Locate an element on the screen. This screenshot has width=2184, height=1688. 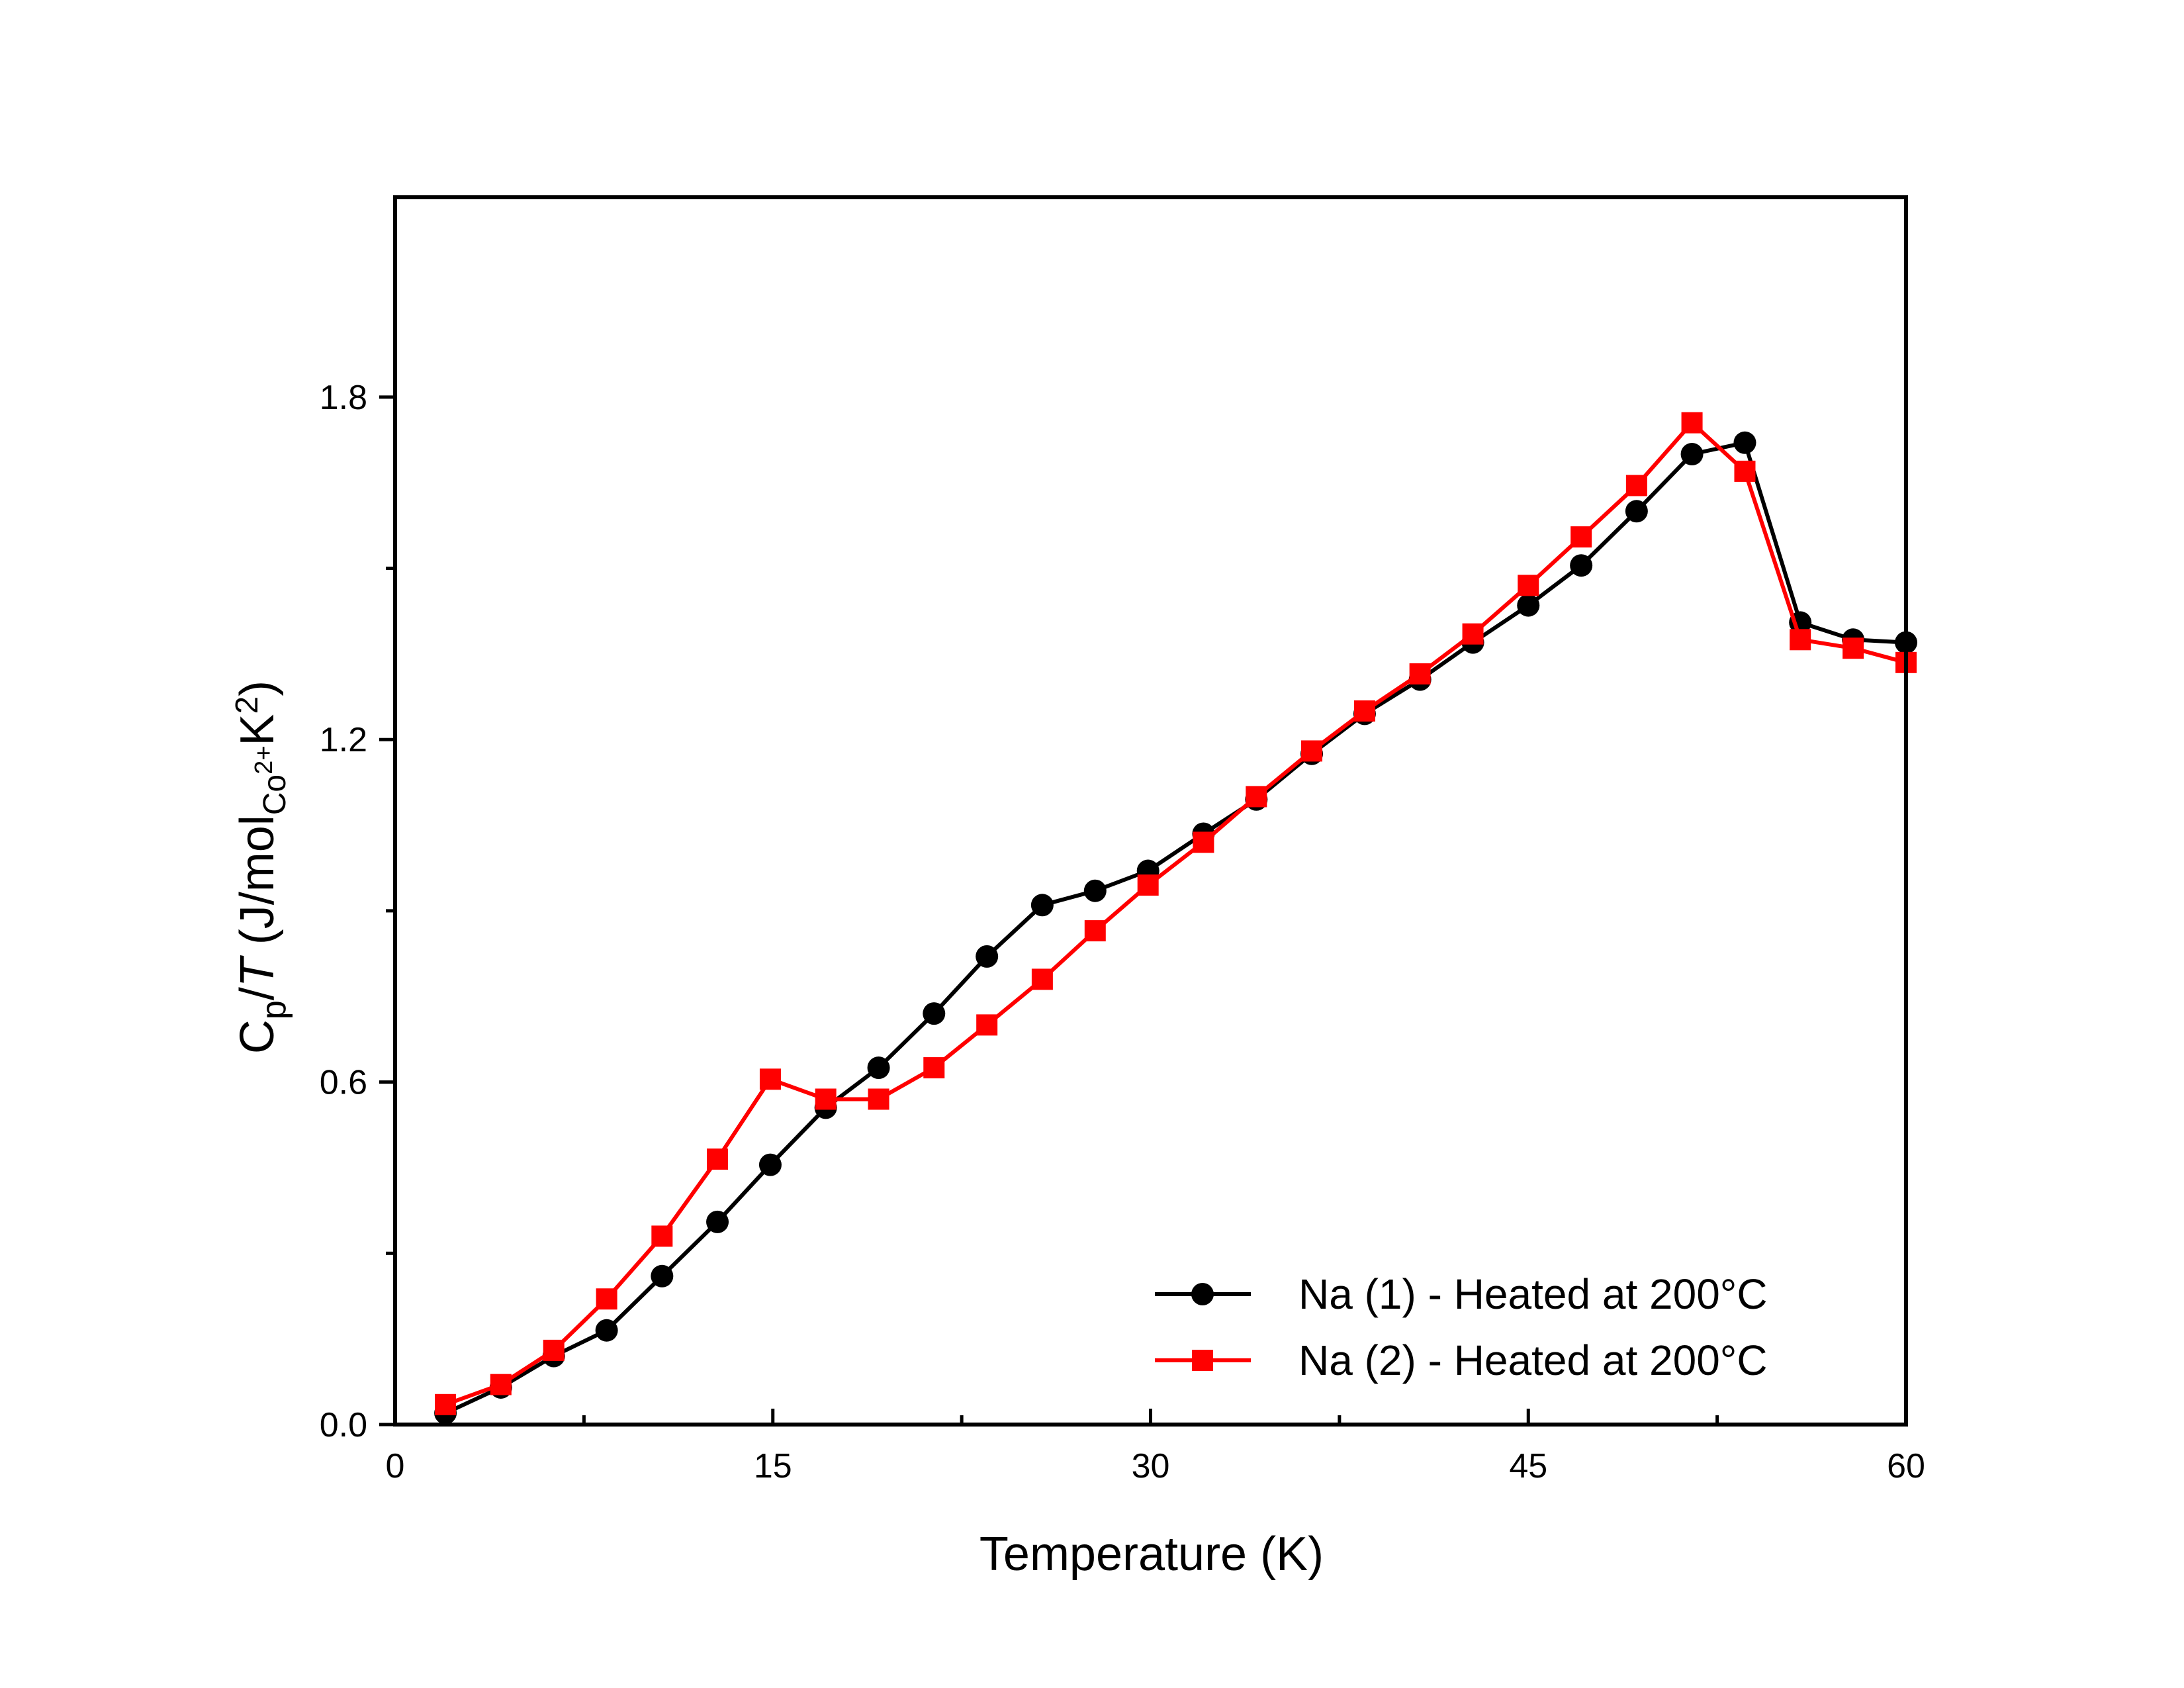
legend-item-2: Na (2) - Heated at 200°C is located at coordinates (1462, 1360).